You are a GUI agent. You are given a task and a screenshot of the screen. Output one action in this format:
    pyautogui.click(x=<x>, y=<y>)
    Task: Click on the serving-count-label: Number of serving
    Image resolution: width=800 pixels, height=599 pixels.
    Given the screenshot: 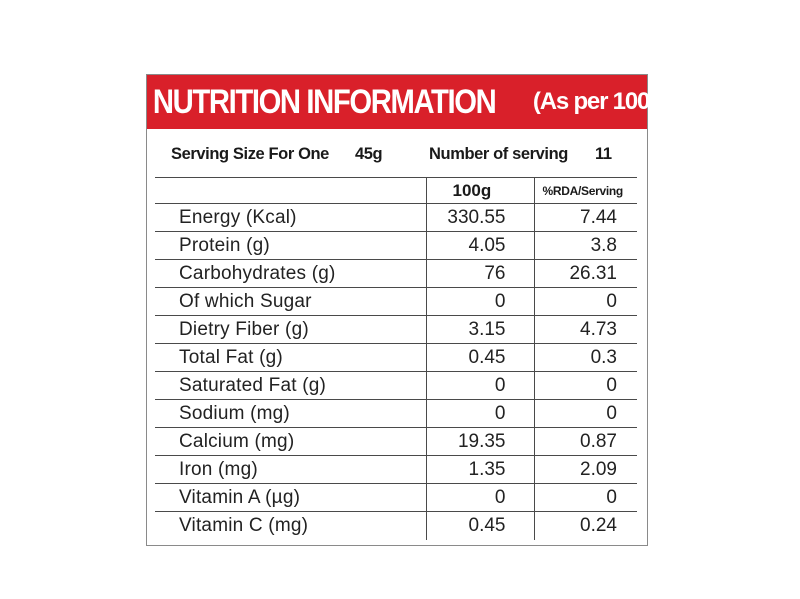 What is the action you would take?
    pyautogui.click(x=498, y=154)
    